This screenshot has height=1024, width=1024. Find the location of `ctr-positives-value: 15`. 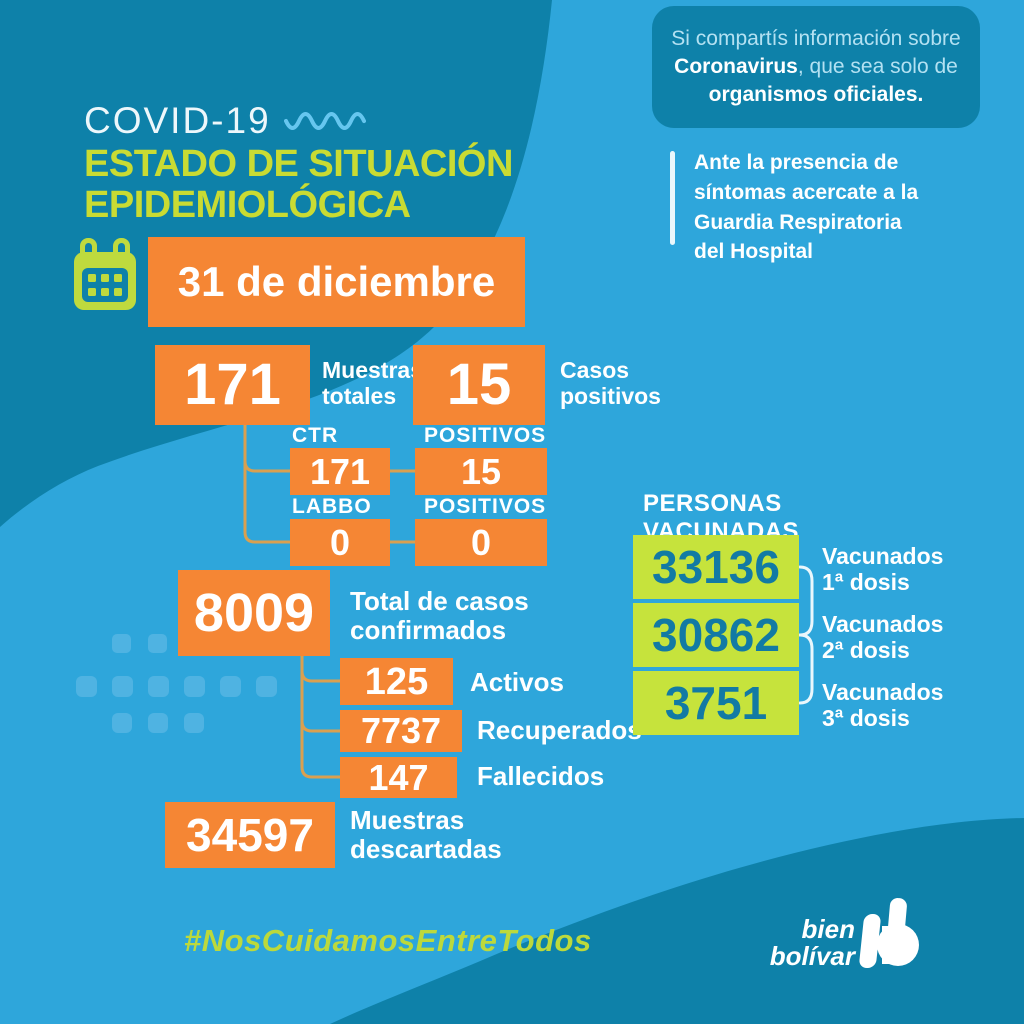

ctr-positives-value: 15 is located at coordinates (481, 471).